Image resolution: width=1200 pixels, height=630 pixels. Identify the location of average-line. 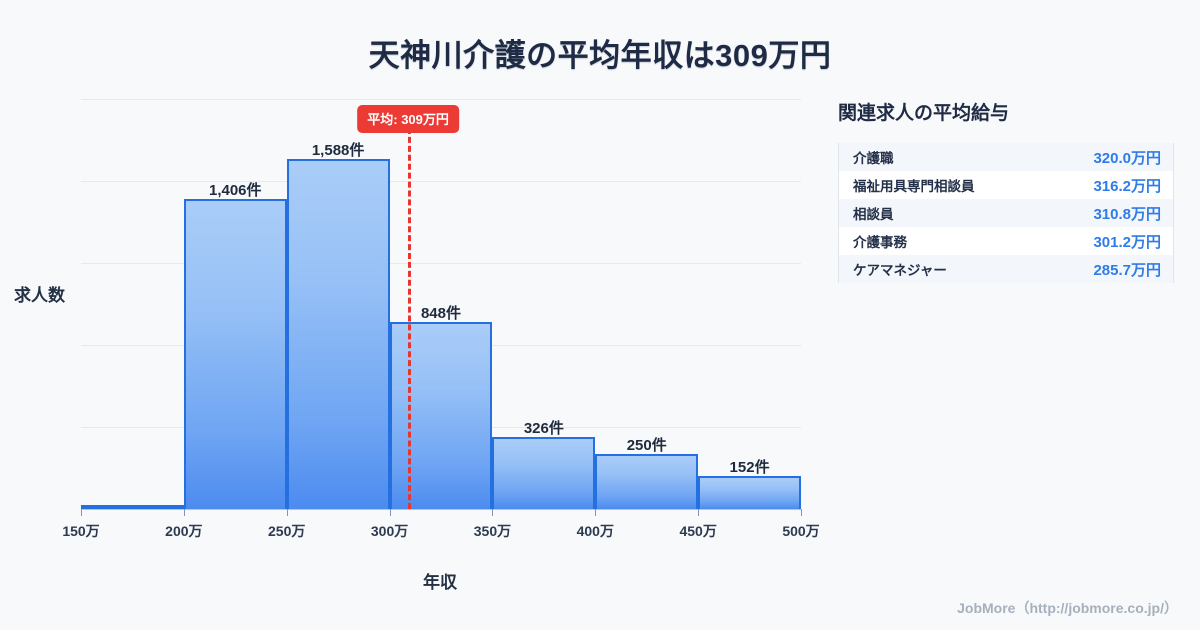
(410, 318).